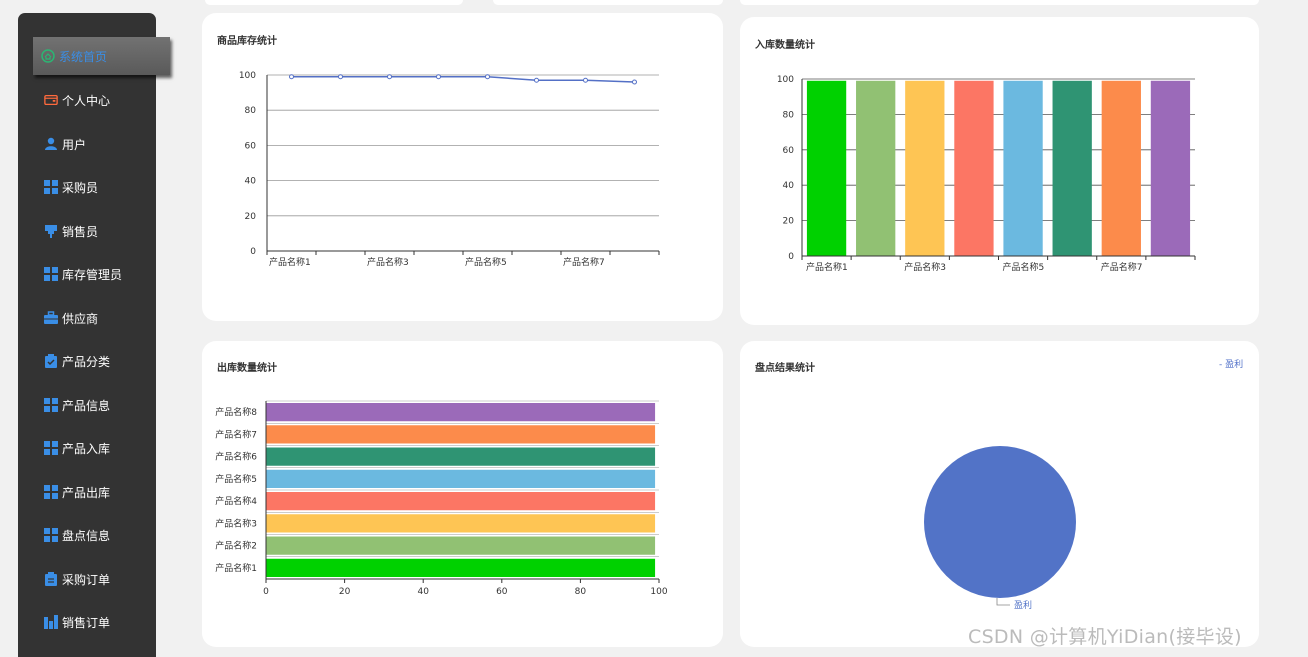 The height and width of the screenshot is (657, 1308). Describe the element at coordinates (423, 592) in the screenshot. I see `x-tick-label: 40` at that location.